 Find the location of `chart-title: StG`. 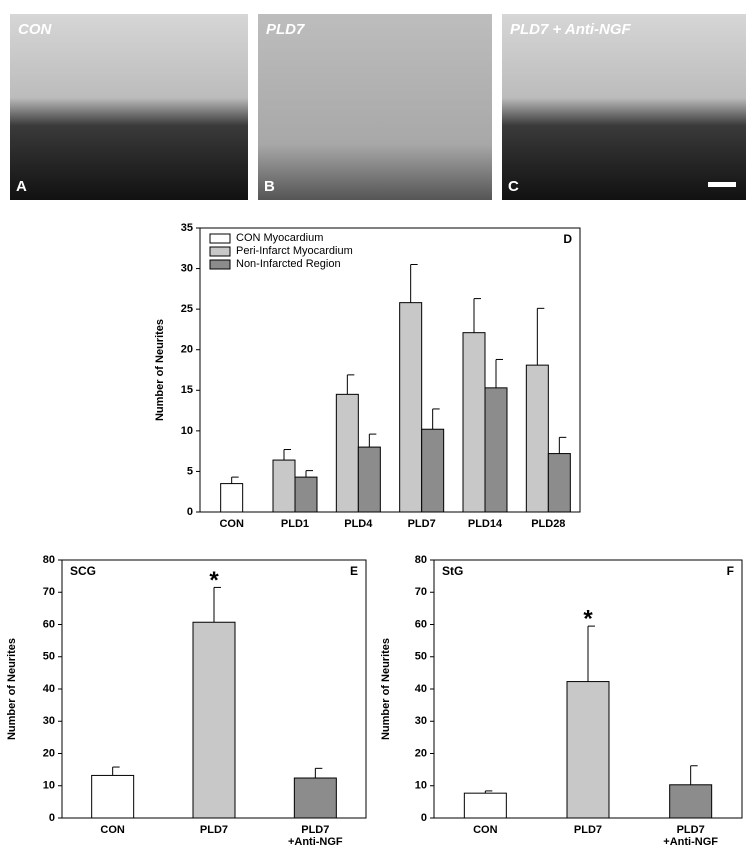

chart-title: StG is located at coordinates (452, 571).